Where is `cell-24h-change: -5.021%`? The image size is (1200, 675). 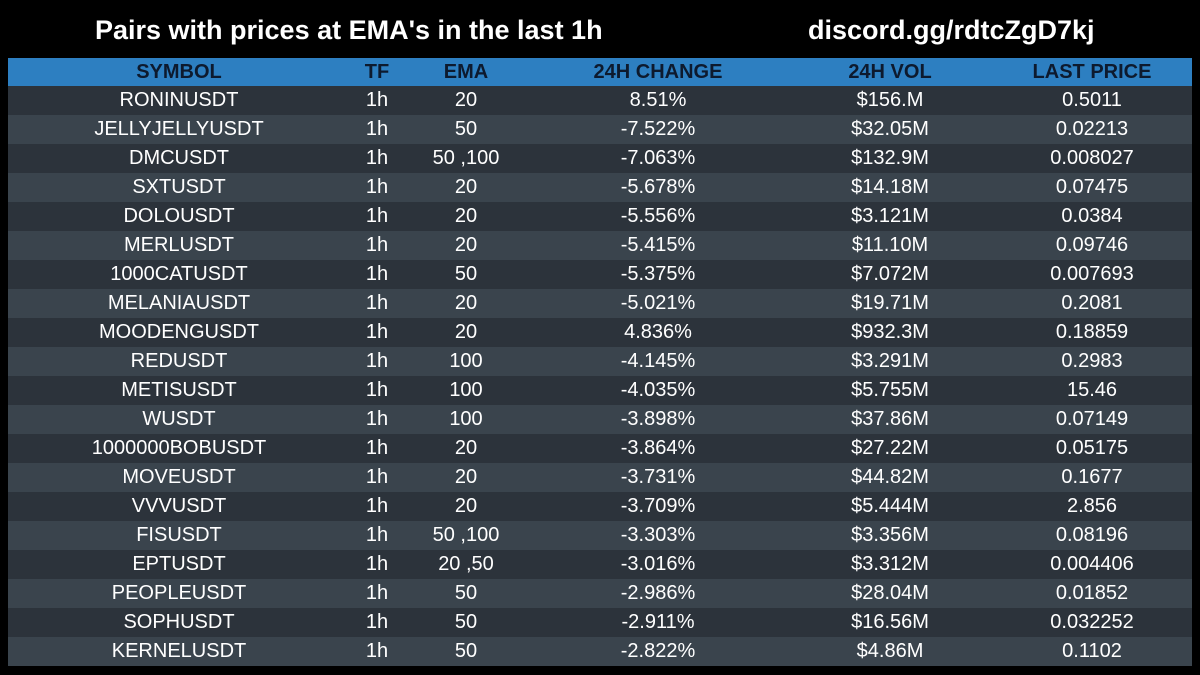
cell-24h-change: -5.021% is located at coordinates (658, 303).